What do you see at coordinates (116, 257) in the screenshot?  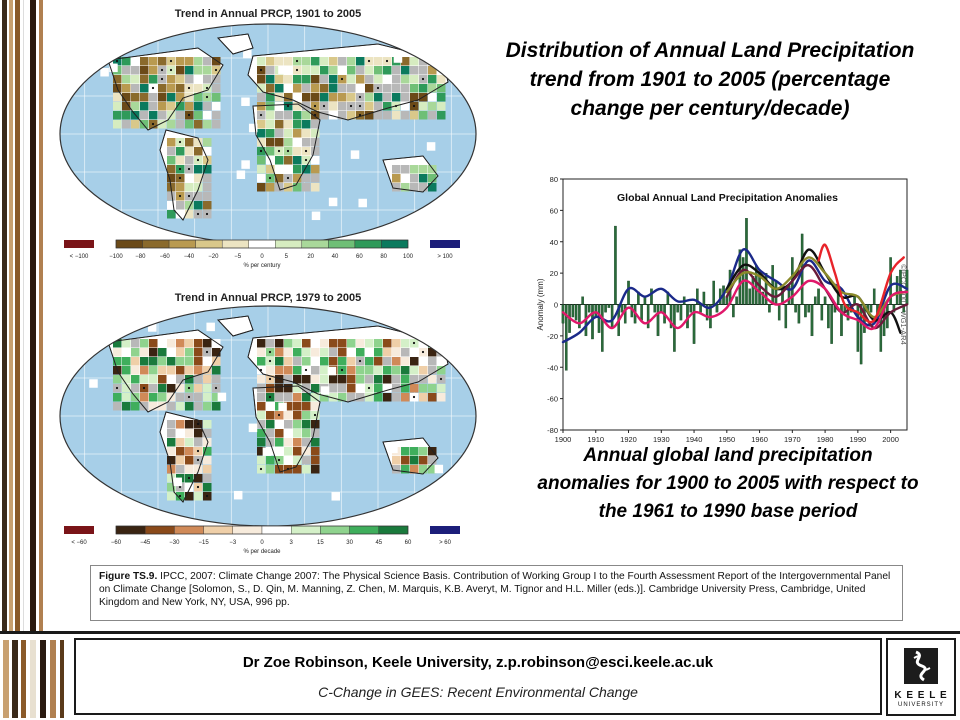 I see `legend-tick-label: −100` at bounding box center [116, 257].